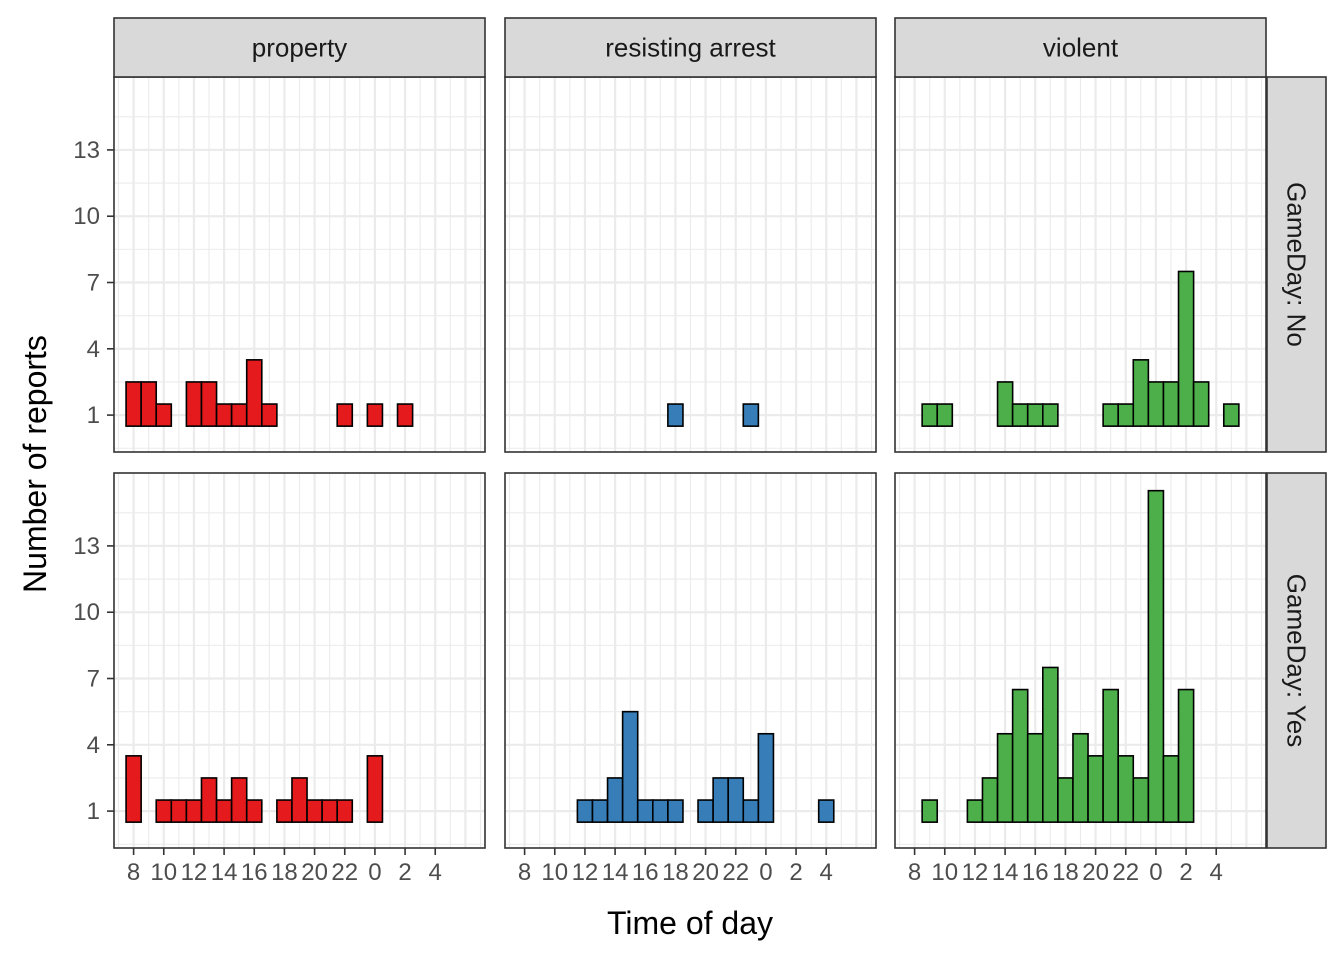  What do you see at coordinates (254, 872) in the screenshot?
I see `x-tick-label: 16` at bounding box center [254, 872].